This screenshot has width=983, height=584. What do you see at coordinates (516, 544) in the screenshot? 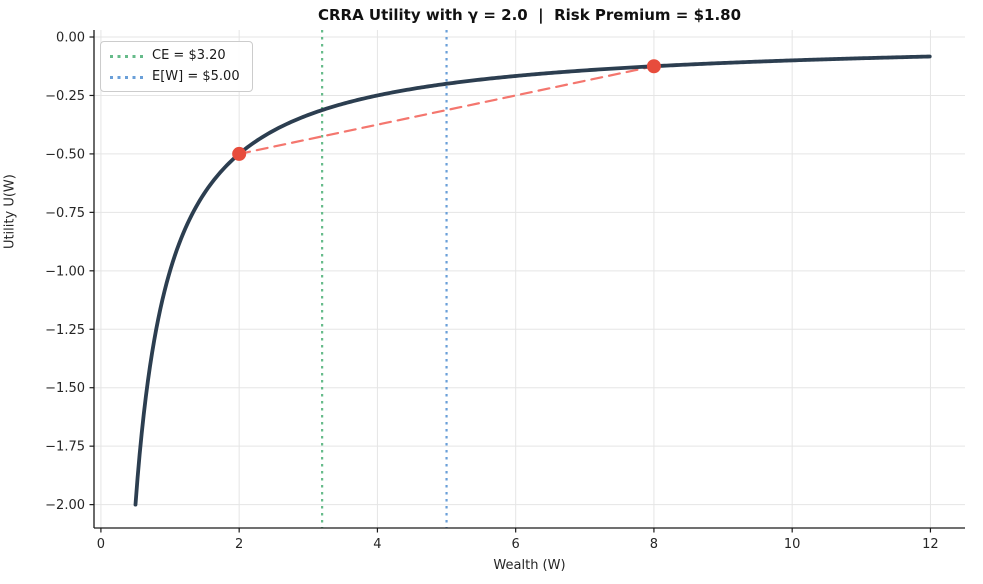
I see `x-tick-label: 6` at bounding box center [516, 544].